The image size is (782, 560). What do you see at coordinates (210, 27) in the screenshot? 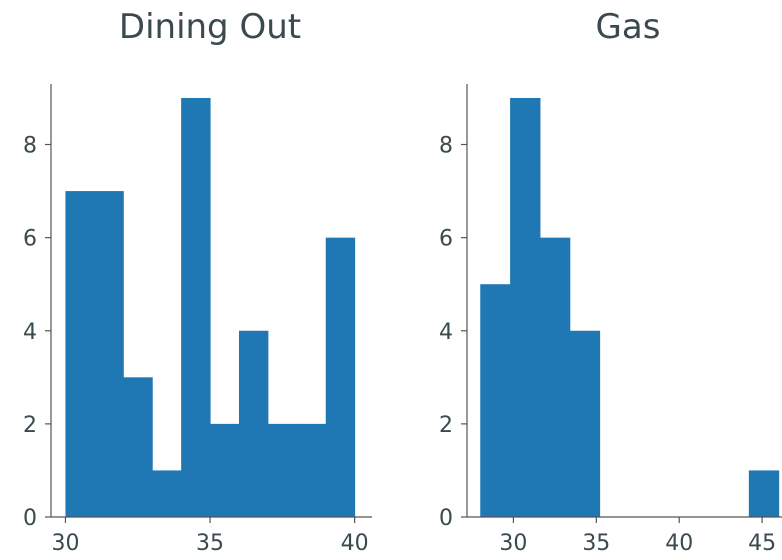
I see `dining-out-title: Dining Out` at bounding box center [210, 27].